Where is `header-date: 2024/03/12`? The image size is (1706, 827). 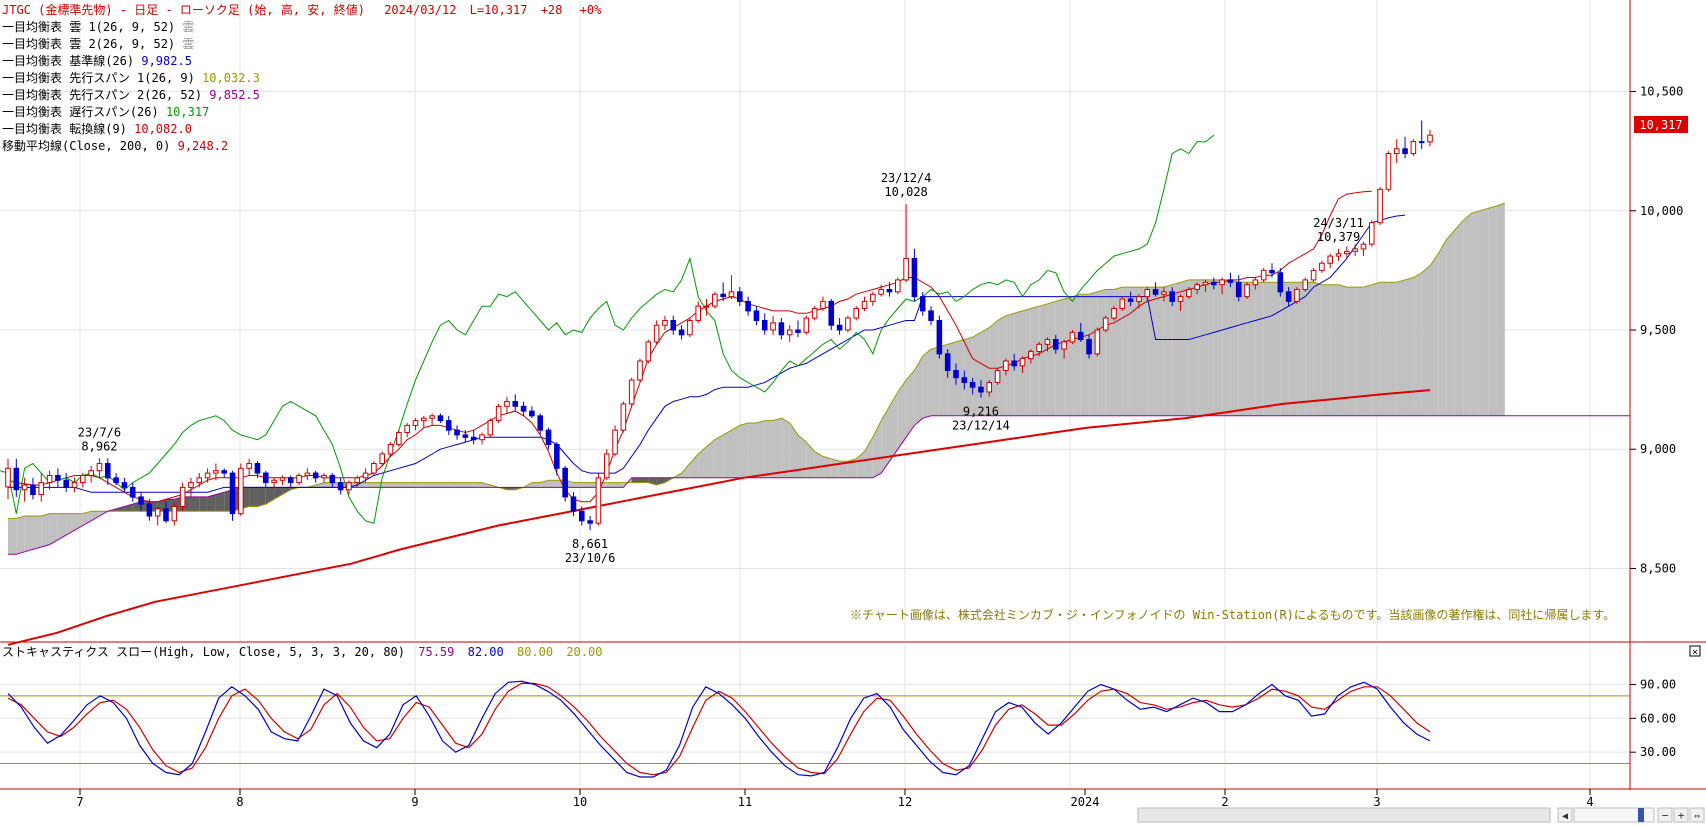
header-date: 2024/03/12 is located at coordinates (420, 10).